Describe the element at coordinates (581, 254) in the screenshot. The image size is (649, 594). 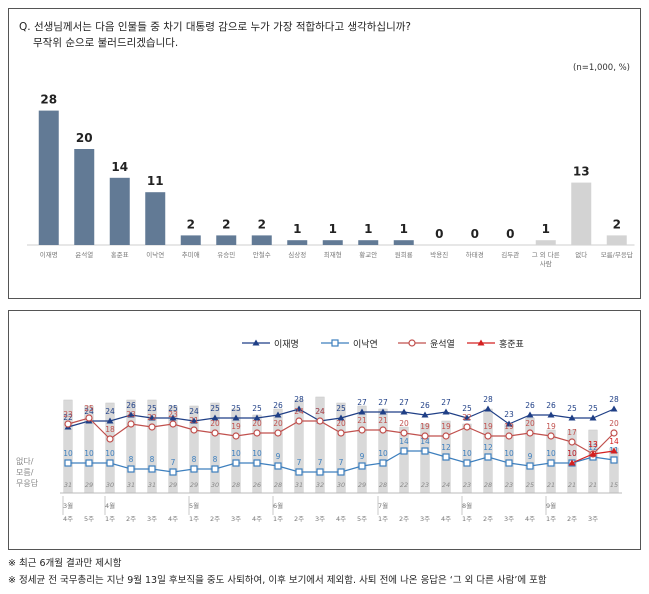
I see `category-label: 없다` at that location.